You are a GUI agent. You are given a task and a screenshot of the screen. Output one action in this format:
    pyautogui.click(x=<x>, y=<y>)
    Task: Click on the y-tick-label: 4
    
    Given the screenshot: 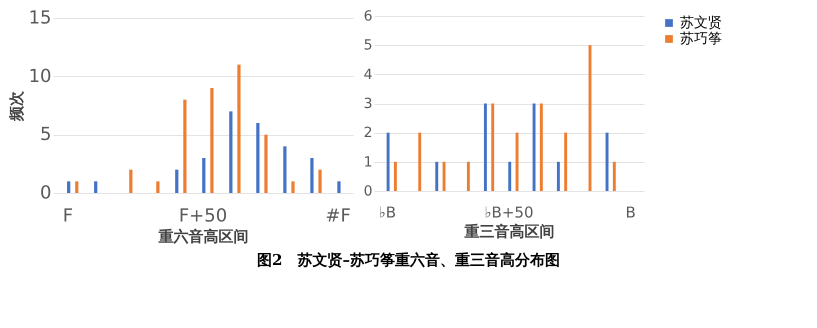 What is the action you would take?
    pyautogui.click(x=368, y=74)
    